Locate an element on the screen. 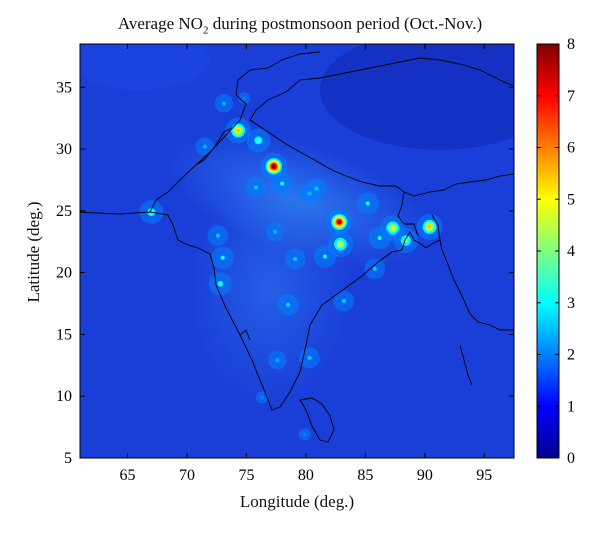 The image size is (600, 537). y-tick-label: 10 is located at coordinates (64, 396).